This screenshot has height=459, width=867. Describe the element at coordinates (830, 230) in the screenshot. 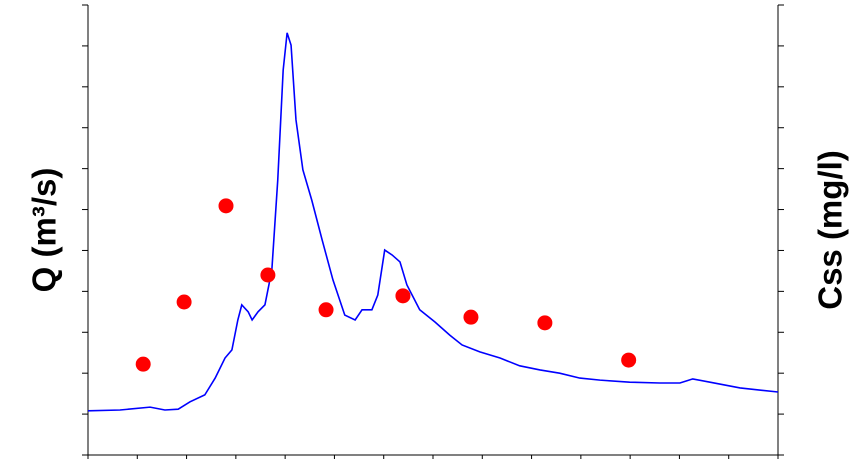

I see `y2-axis-title: Css (mg/l)` at that location.